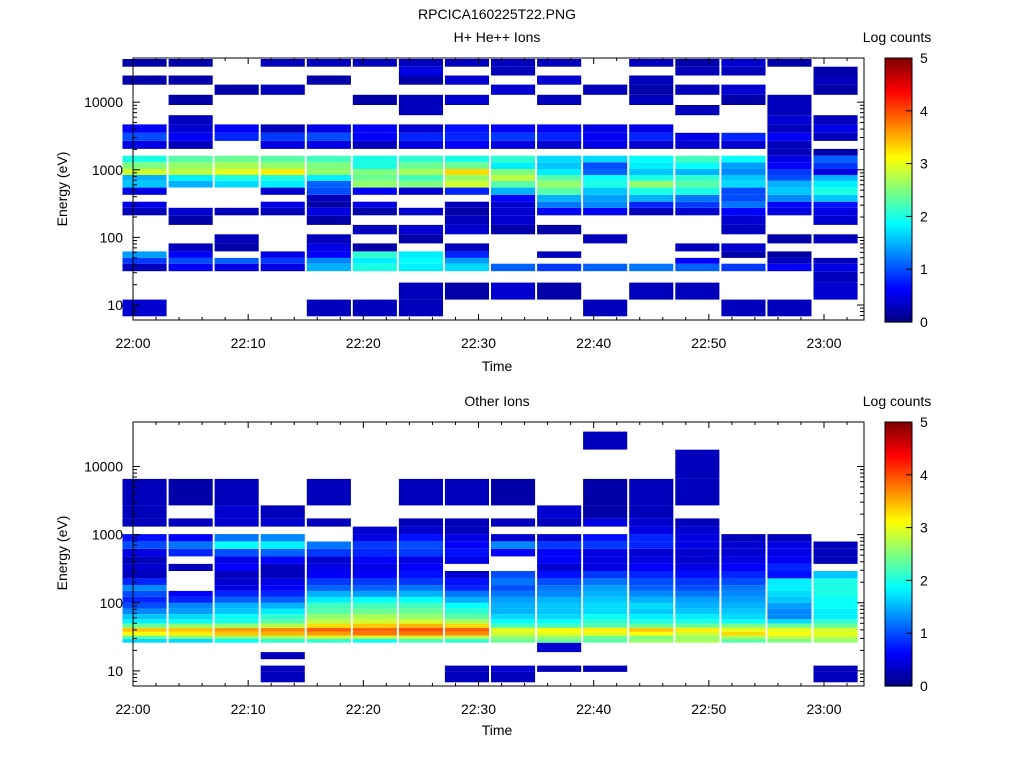  I want to click on colorbar-tick-label: 1, so click(924, 633).